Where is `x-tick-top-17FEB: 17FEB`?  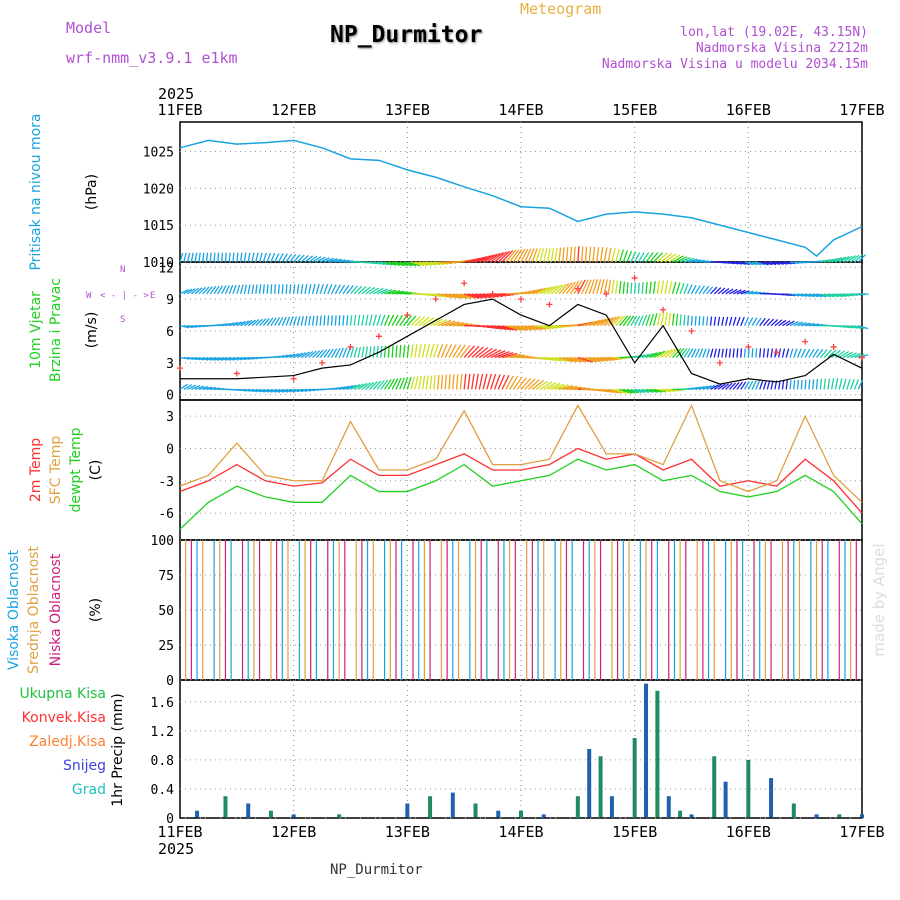
x-tick-top-17FEB: 17FEB is located at coordinates (861, 110).